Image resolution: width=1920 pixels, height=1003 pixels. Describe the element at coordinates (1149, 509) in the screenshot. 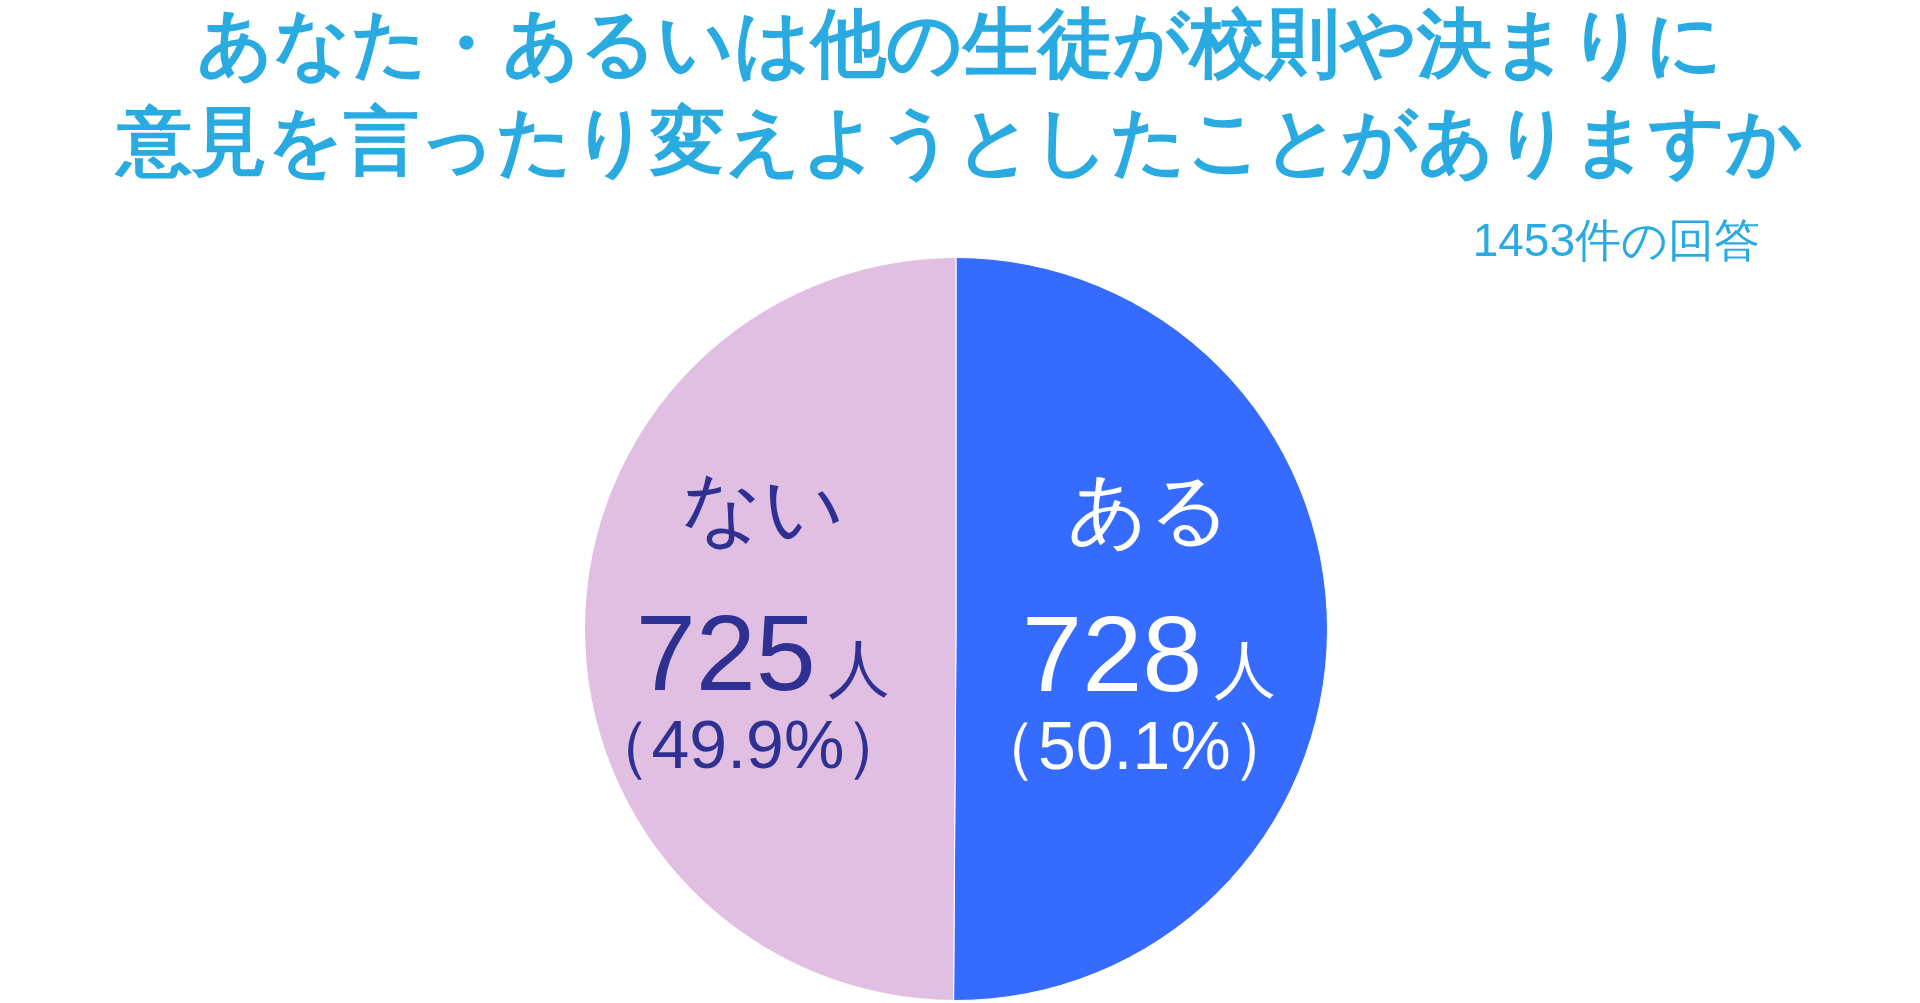

I see `slice-label: ある` at that location.